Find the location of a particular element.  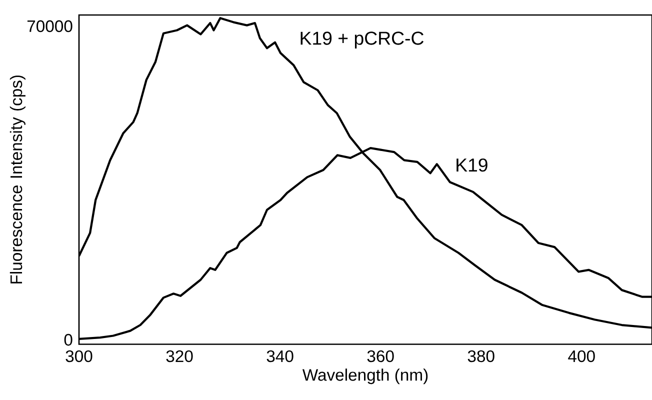

y-tick-label: 0 is located at coordinates (68, 340).